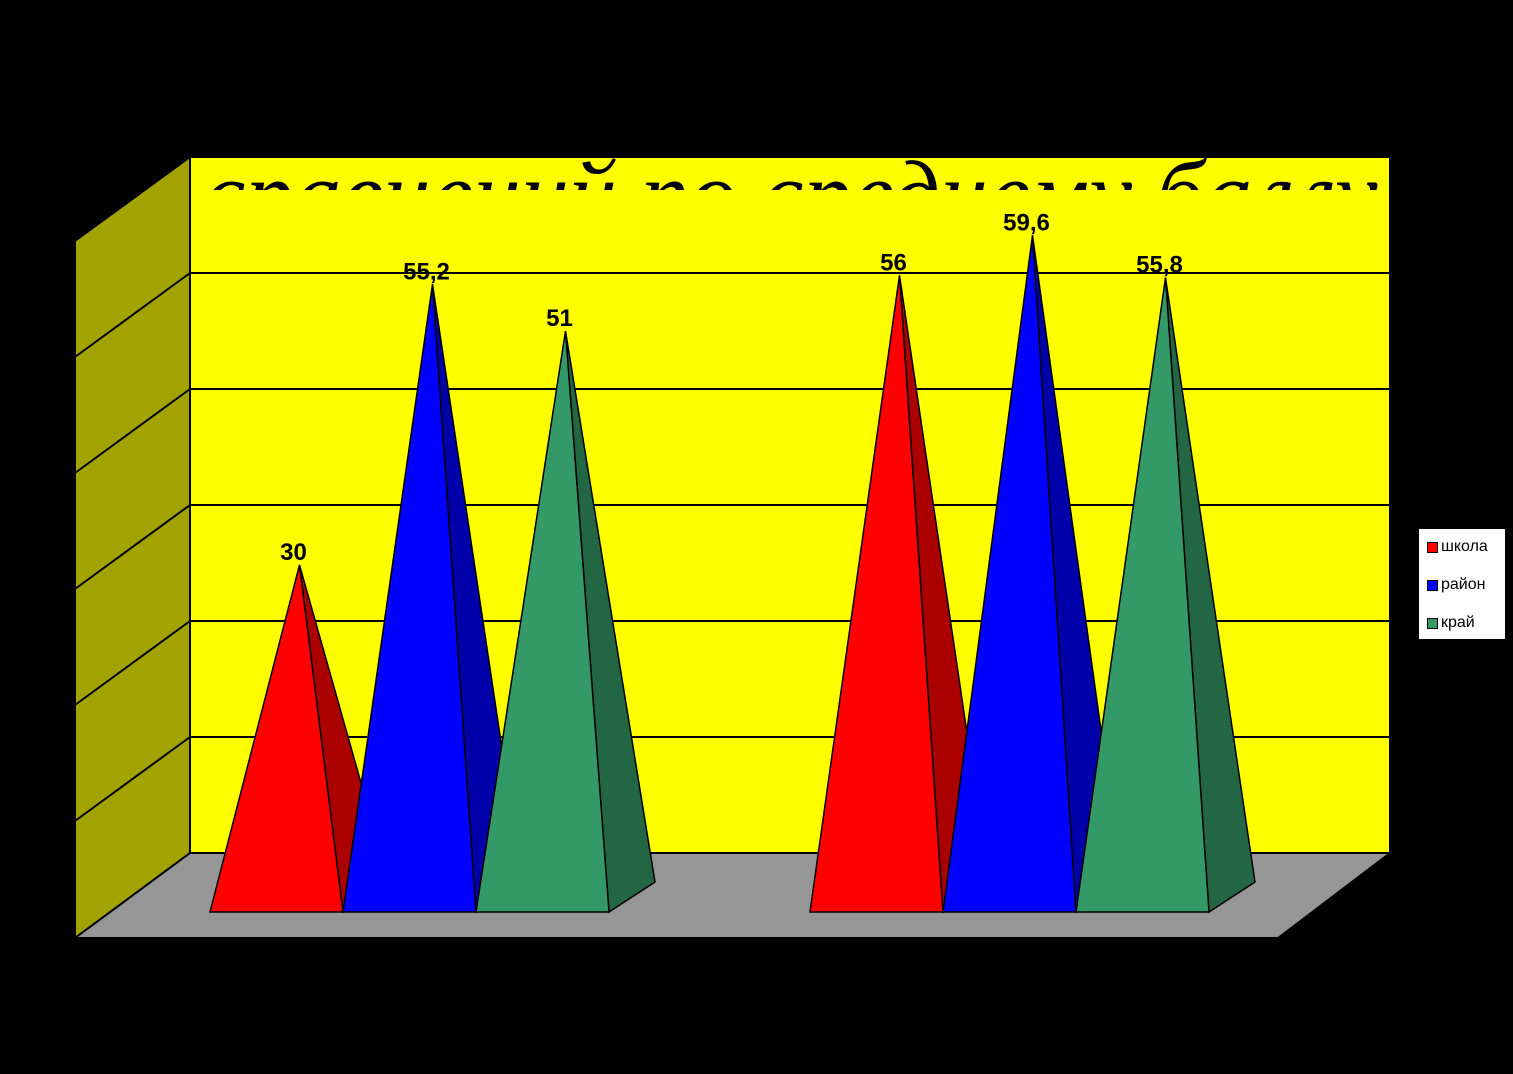 This screenshot has height=1074, width=1513. What do you see at coordinates (1432, 623) in the screenshot?
I see `legend-swatch-region` at bounding box center [1432, 623].